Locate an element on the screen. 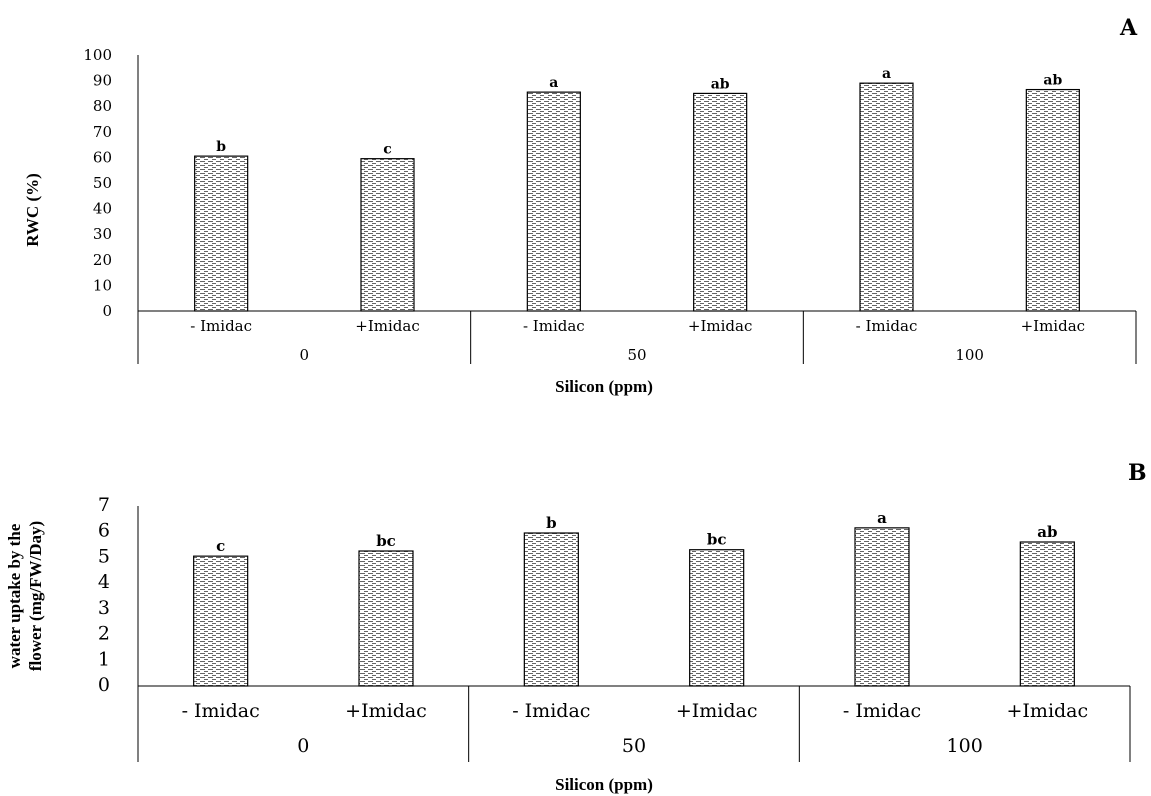 The image size is (1151, 796). y-tick-label: 100 is located at coordinates (97, 55).